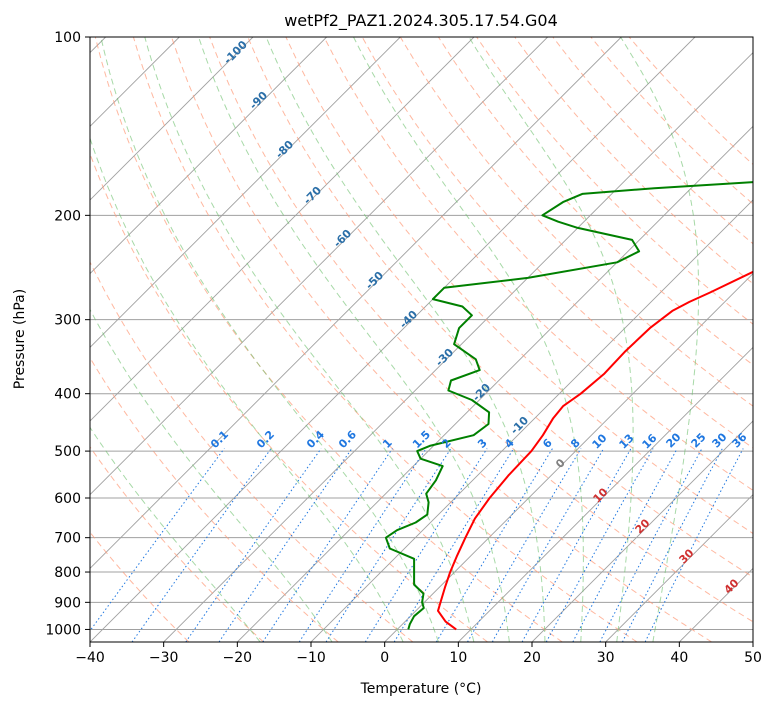 This screenshot has height=712, width=775. I want to click on x-tick-label: 0, so click(384, 658).